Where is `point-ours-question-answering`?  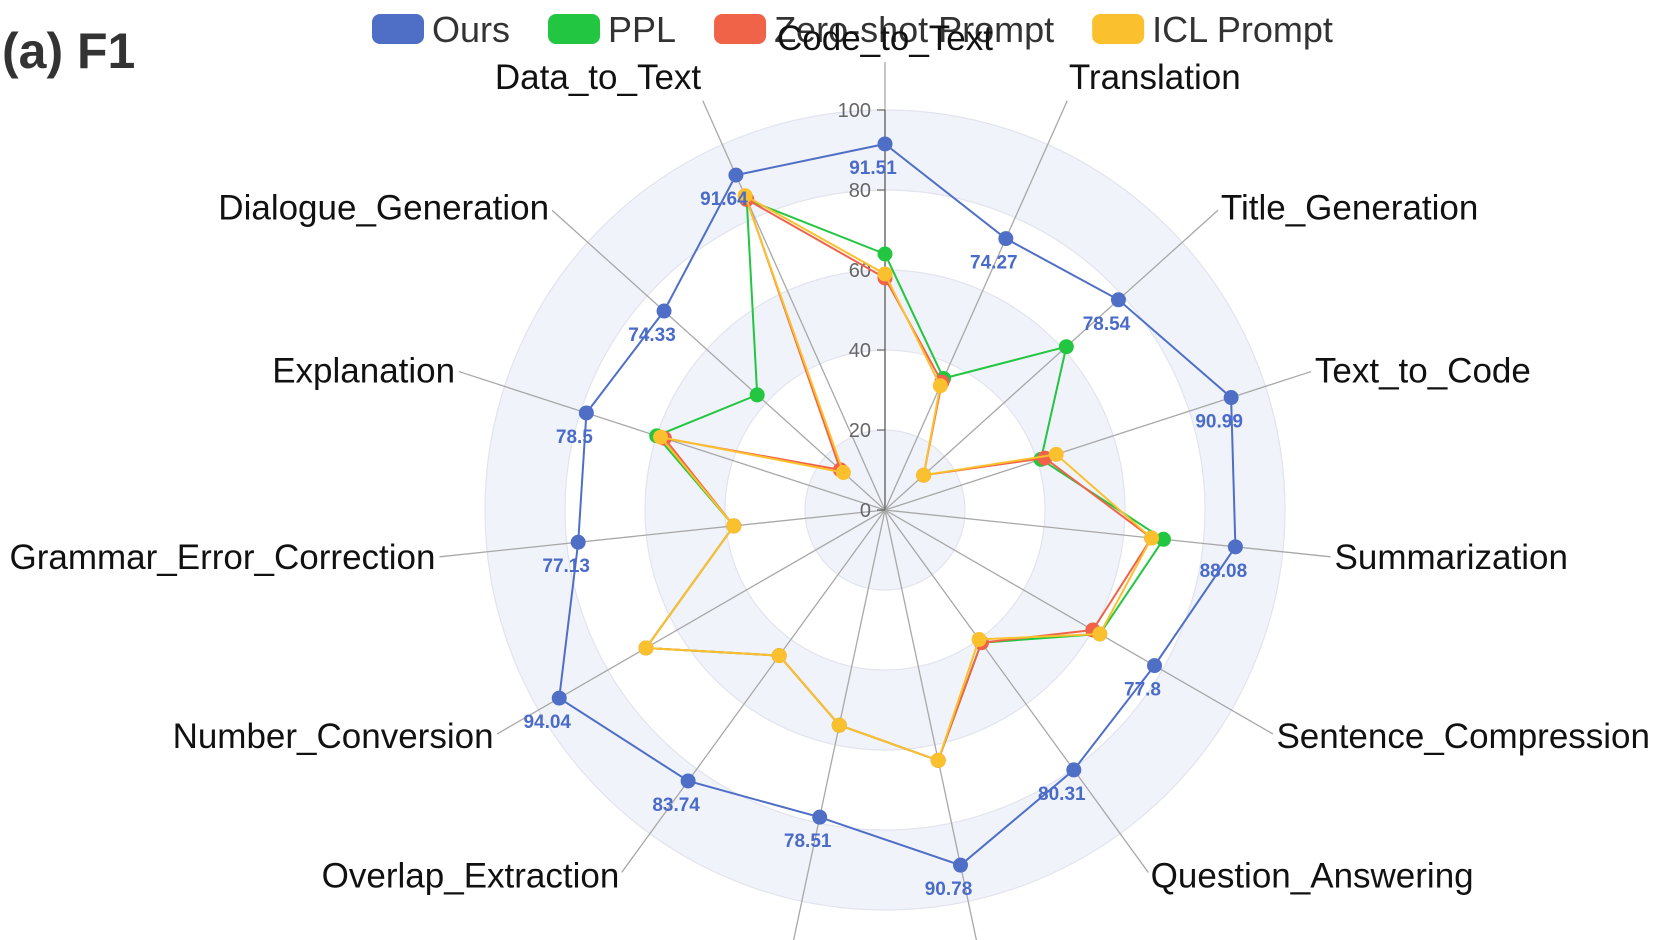
point-ours-question-answering is located at coordinates (1074, 770).